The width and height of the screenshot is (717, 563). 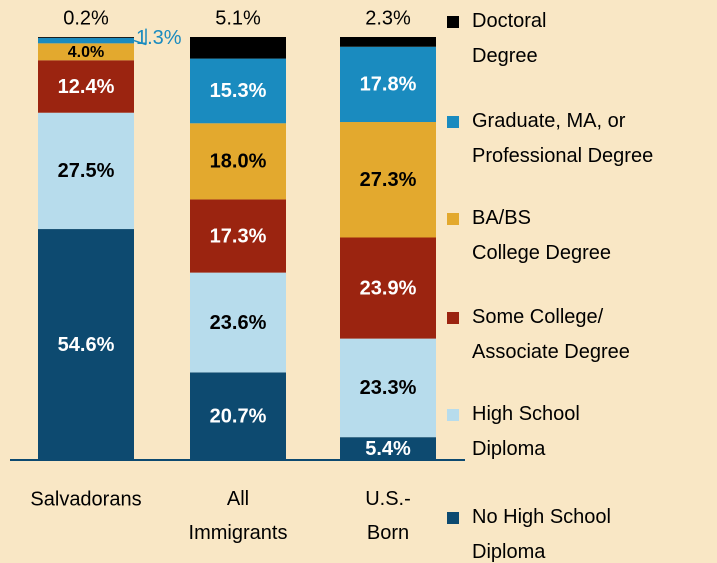 What do you see at coordinates (85, 499) in the screenshot?
I see `x-tick-label: Salvadorans` at bounding box center [85, 499].